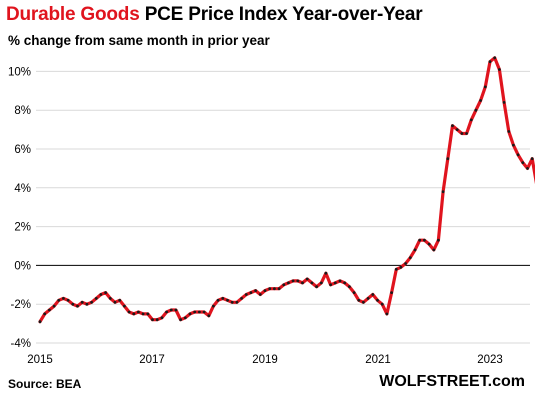  Describe the element at coordinates (378, 360) in the screenshot. I see `x-tick-label: 2021` at that location.